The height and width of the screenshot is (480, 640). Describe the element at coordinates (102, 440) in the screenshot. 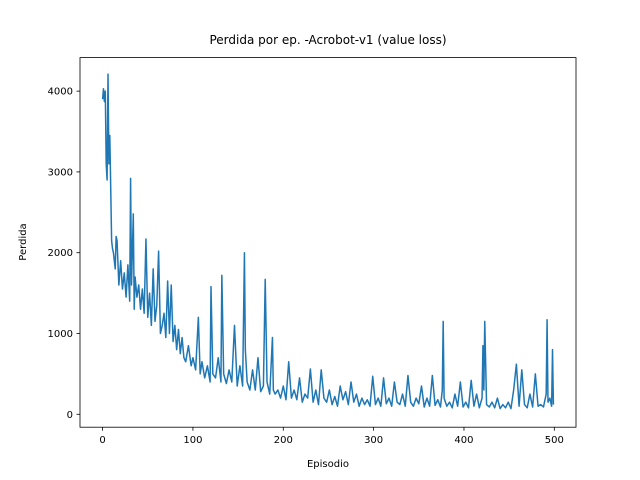

I see `x-tick-label: 0` at that location.